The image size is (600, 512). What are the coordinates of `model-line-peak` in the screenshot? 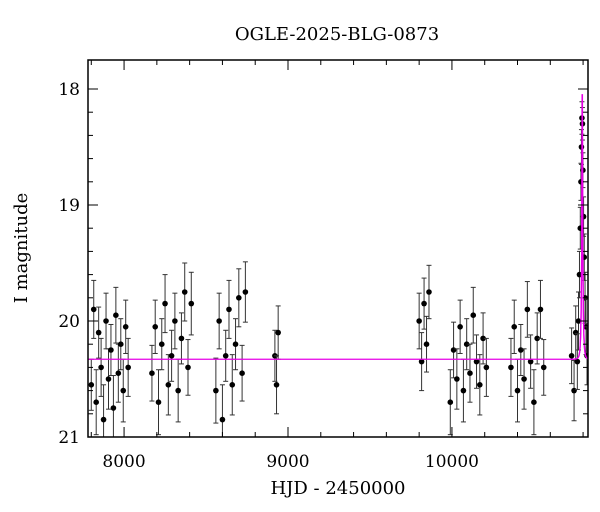 It's located at (580, 227).